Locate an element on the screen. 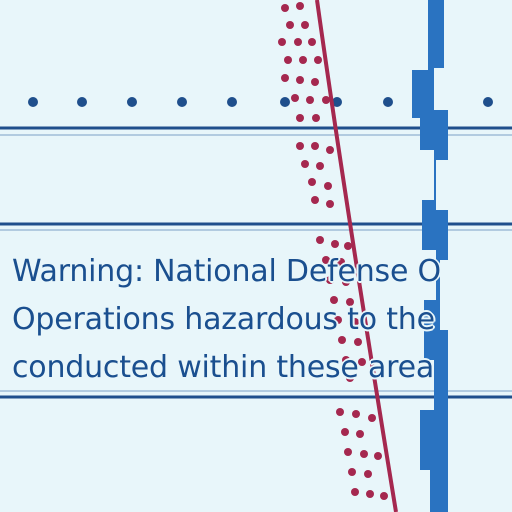  warning-line-2: Operations hazardous to the is located at coordinates (223, 319).